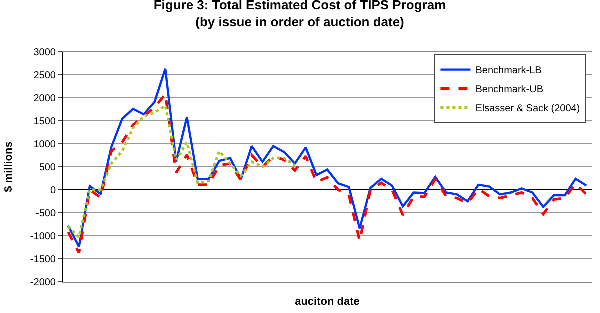 The image size is (600, 313). Describe the element at coordinates (46, 214) in the screenshot. I see `y-tick-label: -500` at that location.